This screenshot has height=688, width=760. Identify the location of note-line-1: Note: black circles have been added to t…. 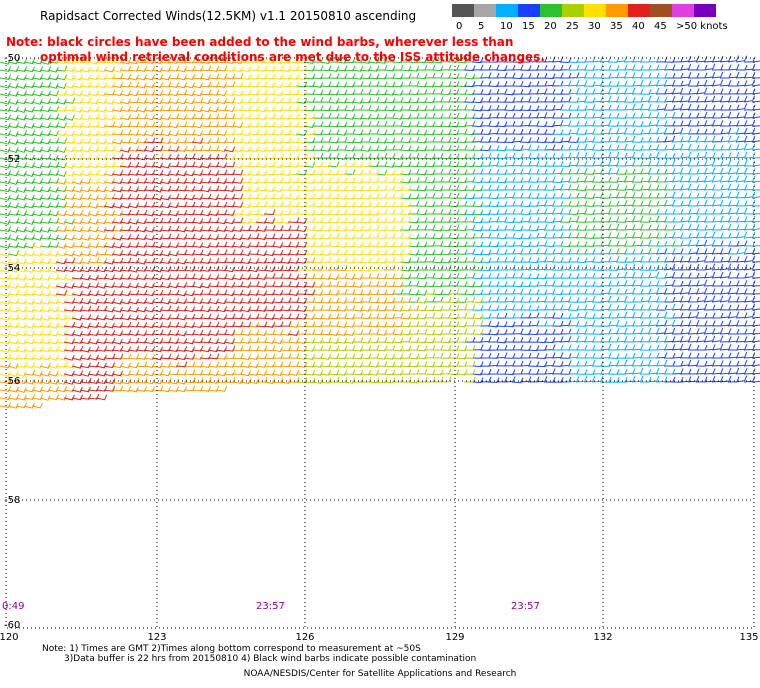
(259, 42).